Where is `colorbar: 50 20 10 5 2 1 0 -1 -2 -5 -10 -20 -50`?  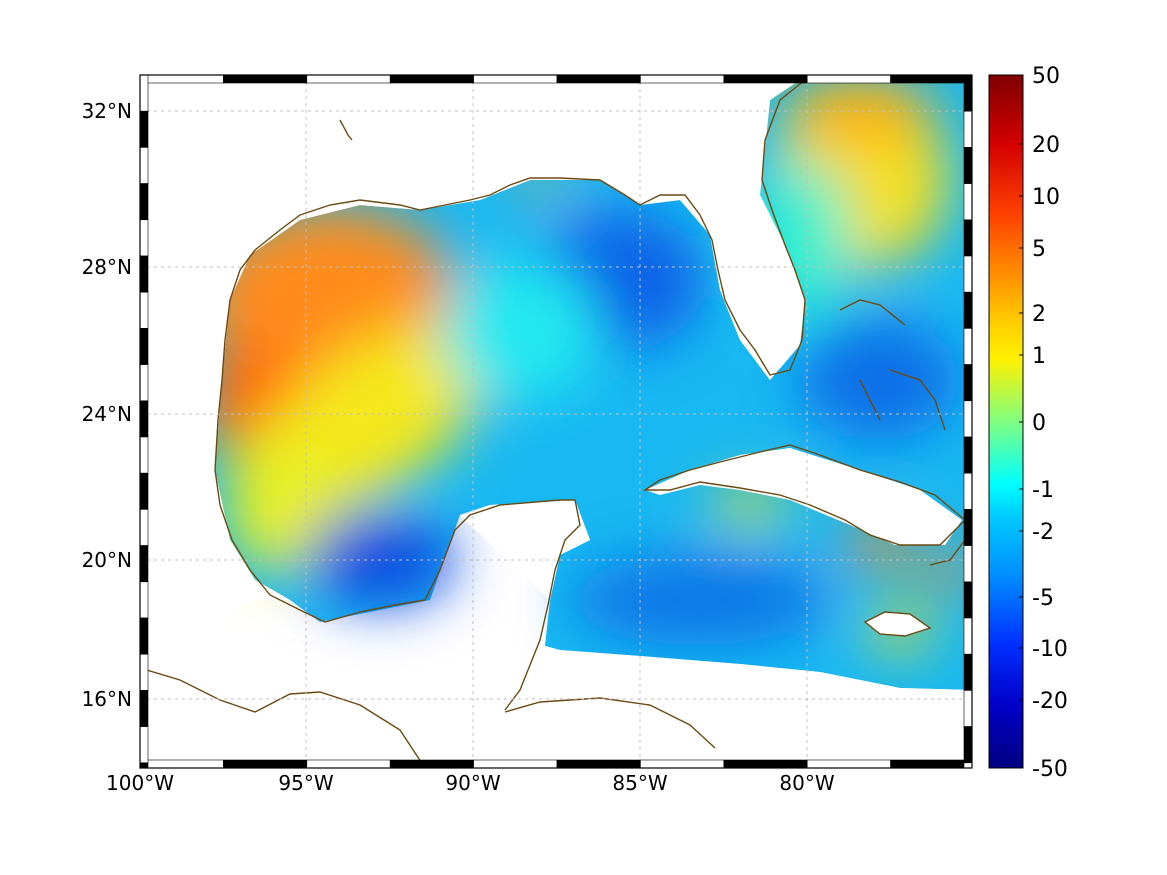 colorbar: 50 20 10 5 2 1 0 -1 -2 -5 -10 -20 -50 is located at coordinates (1028, 423).